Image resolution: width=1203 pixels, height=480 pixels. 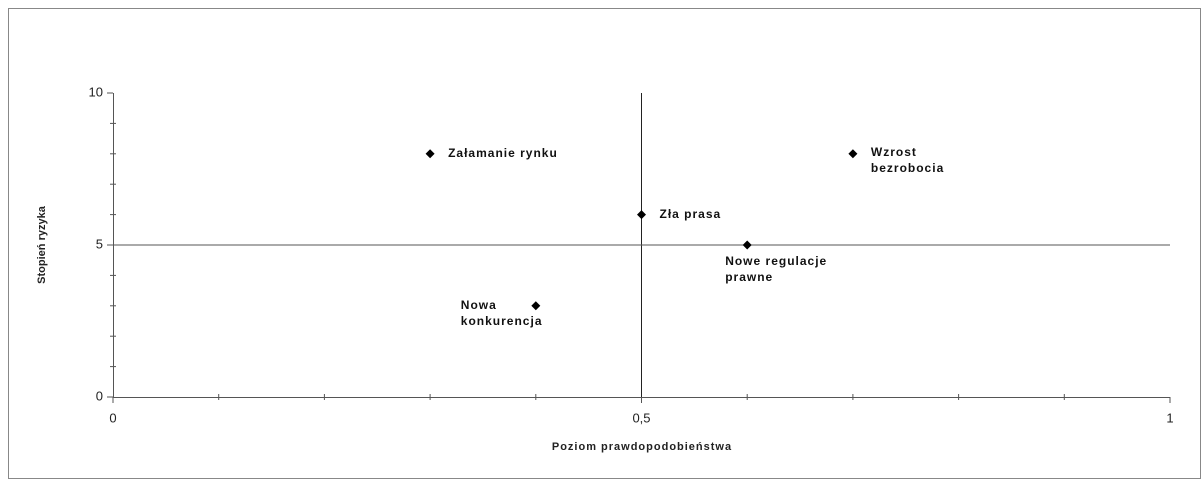 I want to click on y-tick-label: 5, so click(x=99, y=243).